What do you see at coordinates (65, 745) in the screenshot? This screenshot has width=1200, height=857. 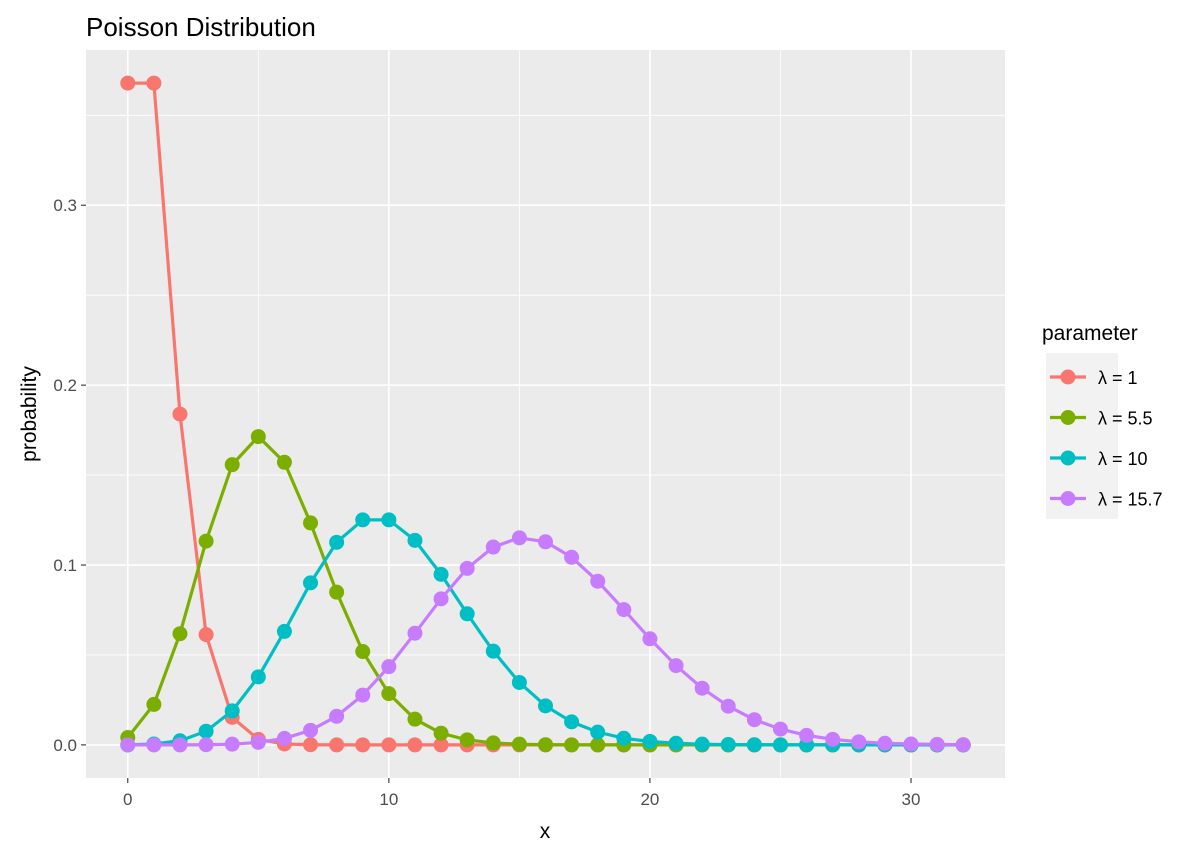 I see `y-tick-label: 0.0` at bounding box center [65, 745].